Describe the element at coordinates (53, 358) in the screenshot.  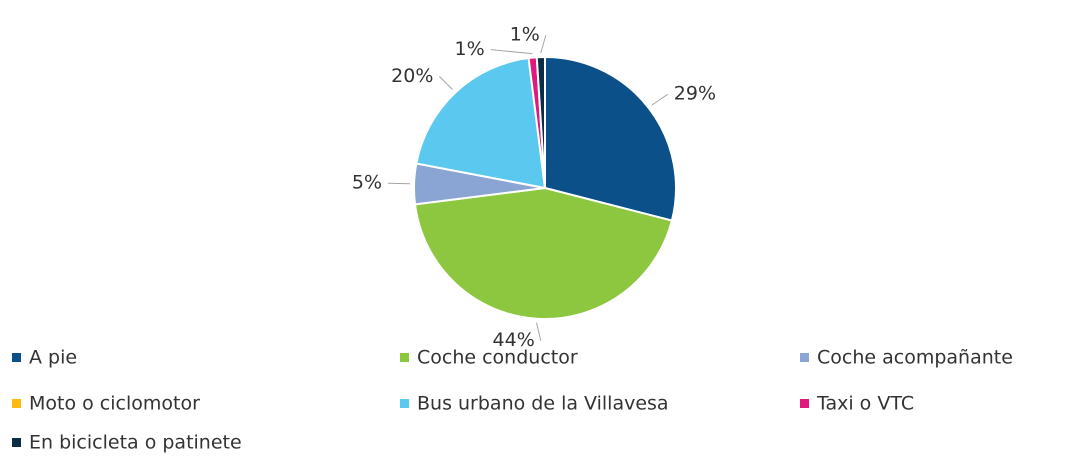
I see `legend-label: A pie` at that location.